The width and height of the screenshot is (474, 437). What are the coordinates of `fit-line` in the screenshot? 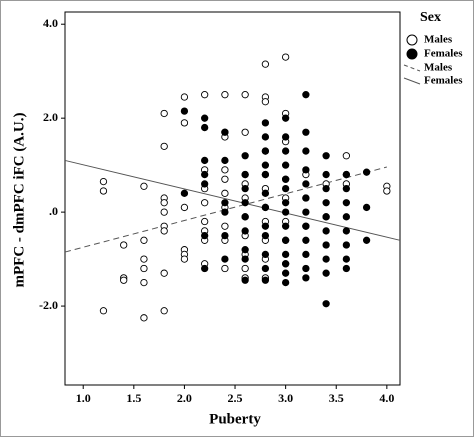 It's located at (232, 200).